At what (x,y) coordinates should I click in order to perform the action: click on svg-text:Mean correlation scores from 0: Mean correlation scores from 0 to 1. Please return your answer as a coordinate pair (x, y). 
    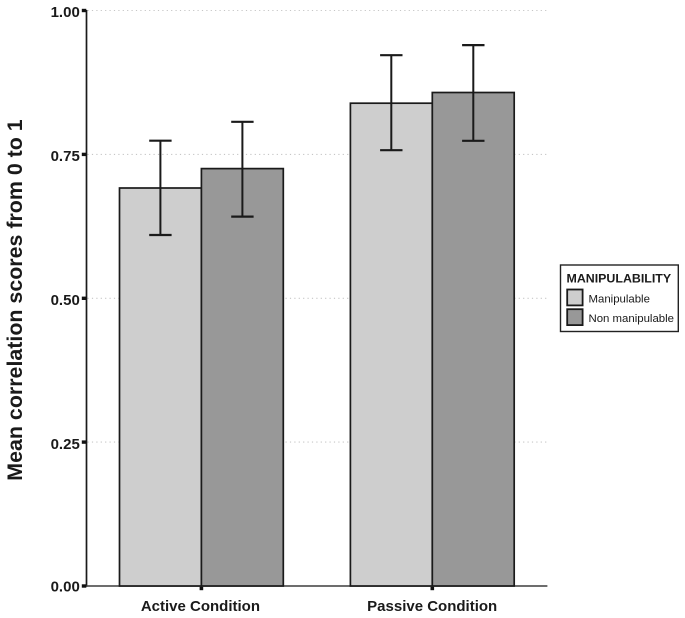
    Looking at the image, I should click on (15, 299).